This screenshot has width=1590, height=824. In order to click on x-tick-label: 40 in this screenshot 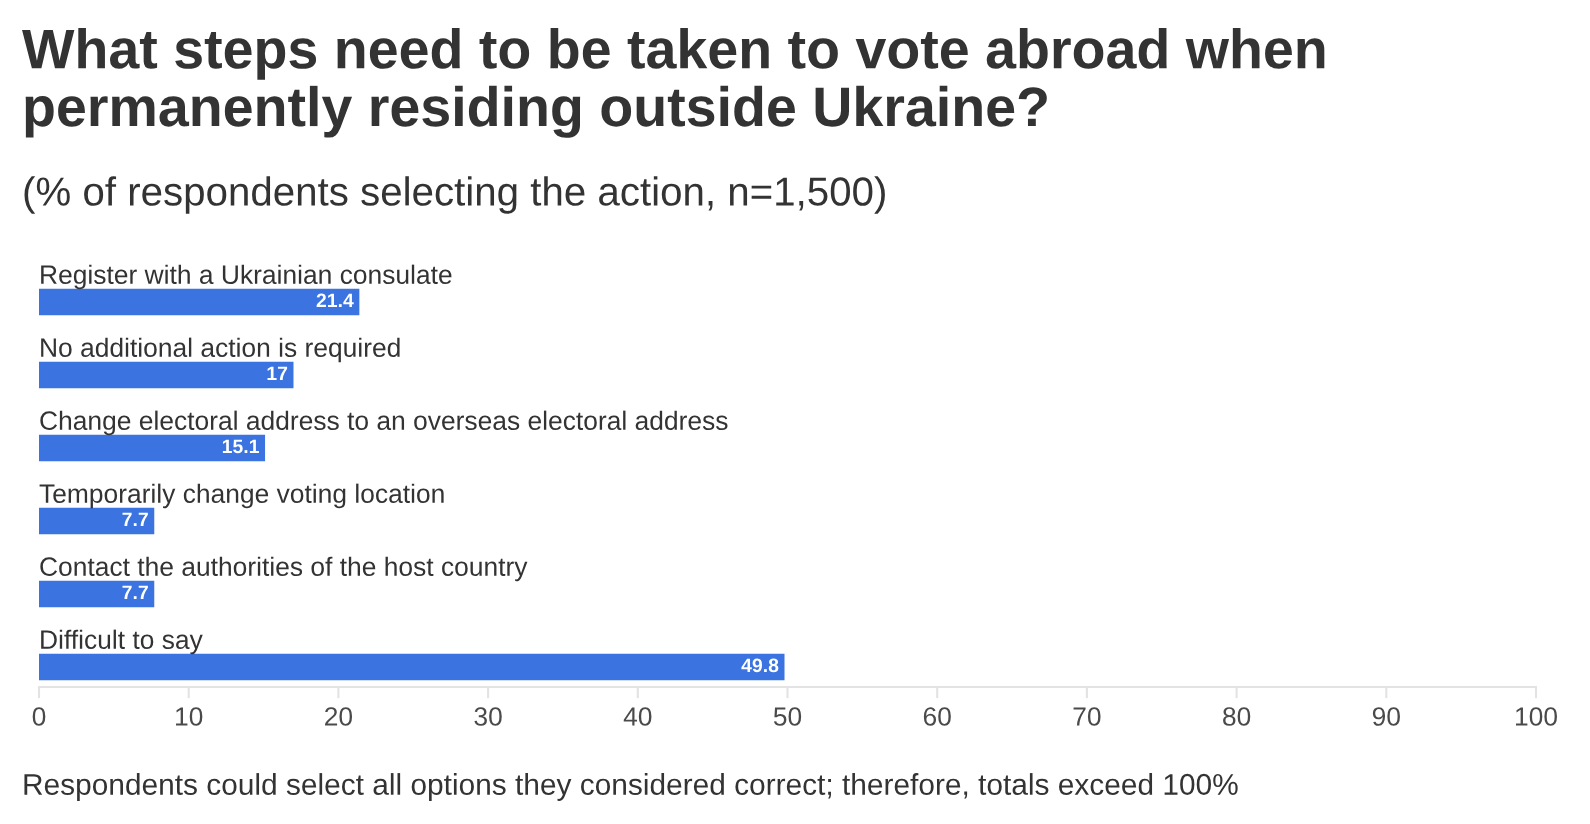, I will do `click(637, 716)`.